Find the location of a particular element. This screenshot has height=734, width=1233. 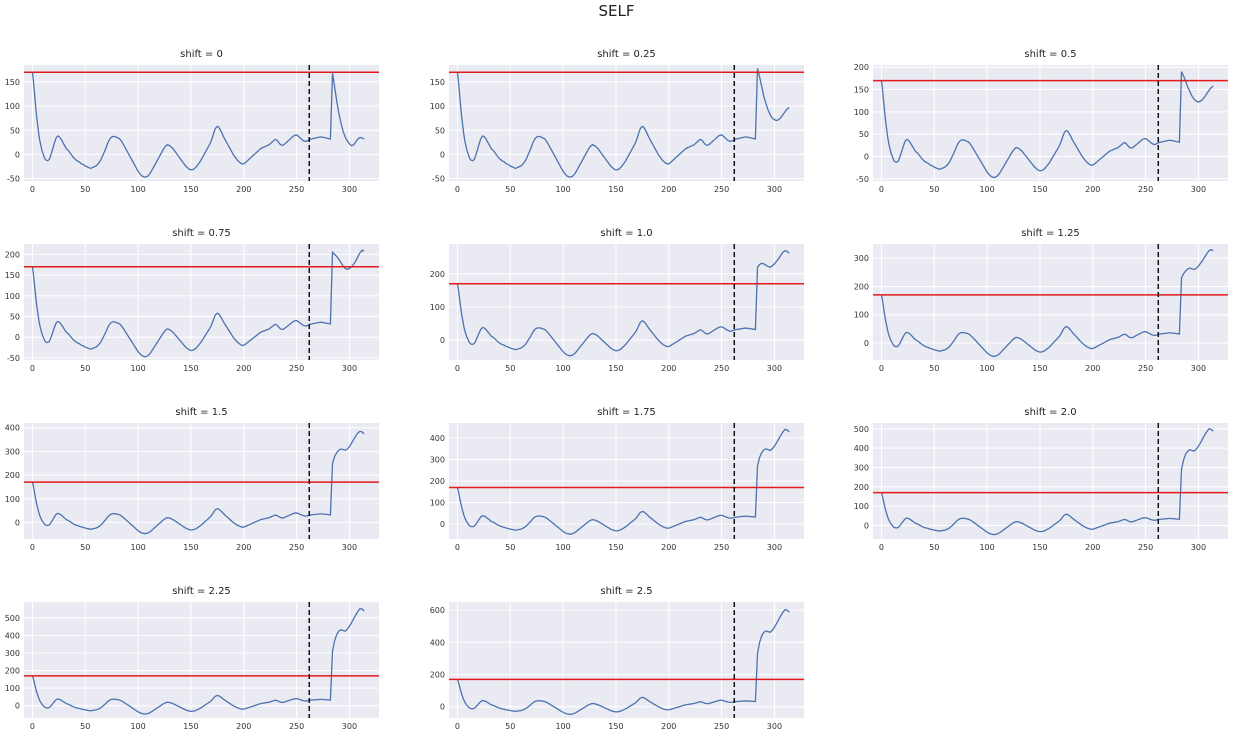

subplot-5: 0 50 100 150 200 250 300 0 100 200 300 shift = 1.25 is located at coordinates (1041, 300).